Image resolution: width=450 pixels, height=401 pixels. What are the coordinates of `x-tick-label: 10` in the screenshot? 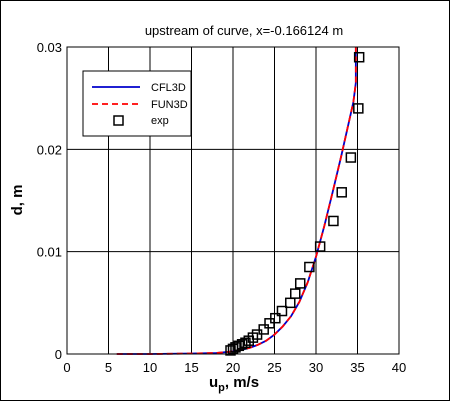 It's located at (150, 367).